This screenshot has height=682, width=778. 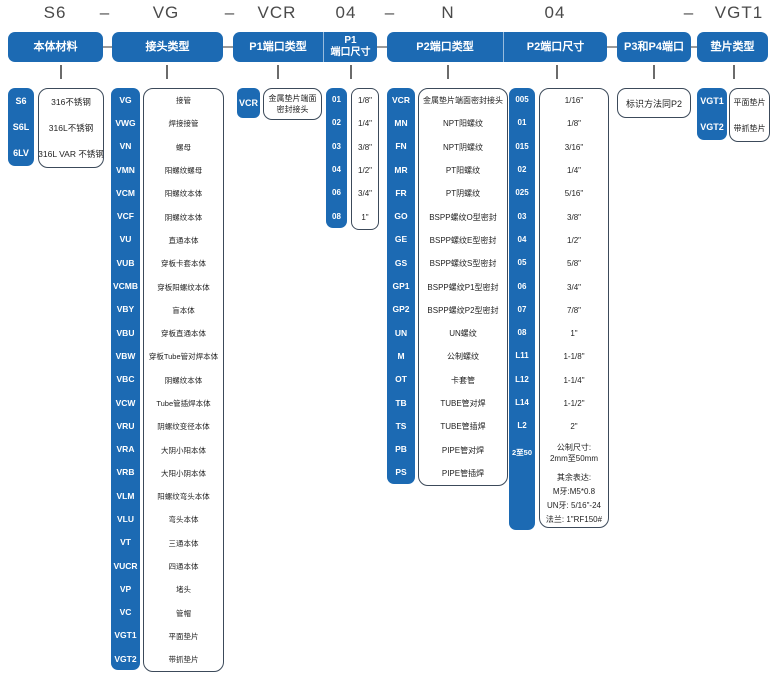 I want to click on code-cell: L11, so click(x=522, y=356).